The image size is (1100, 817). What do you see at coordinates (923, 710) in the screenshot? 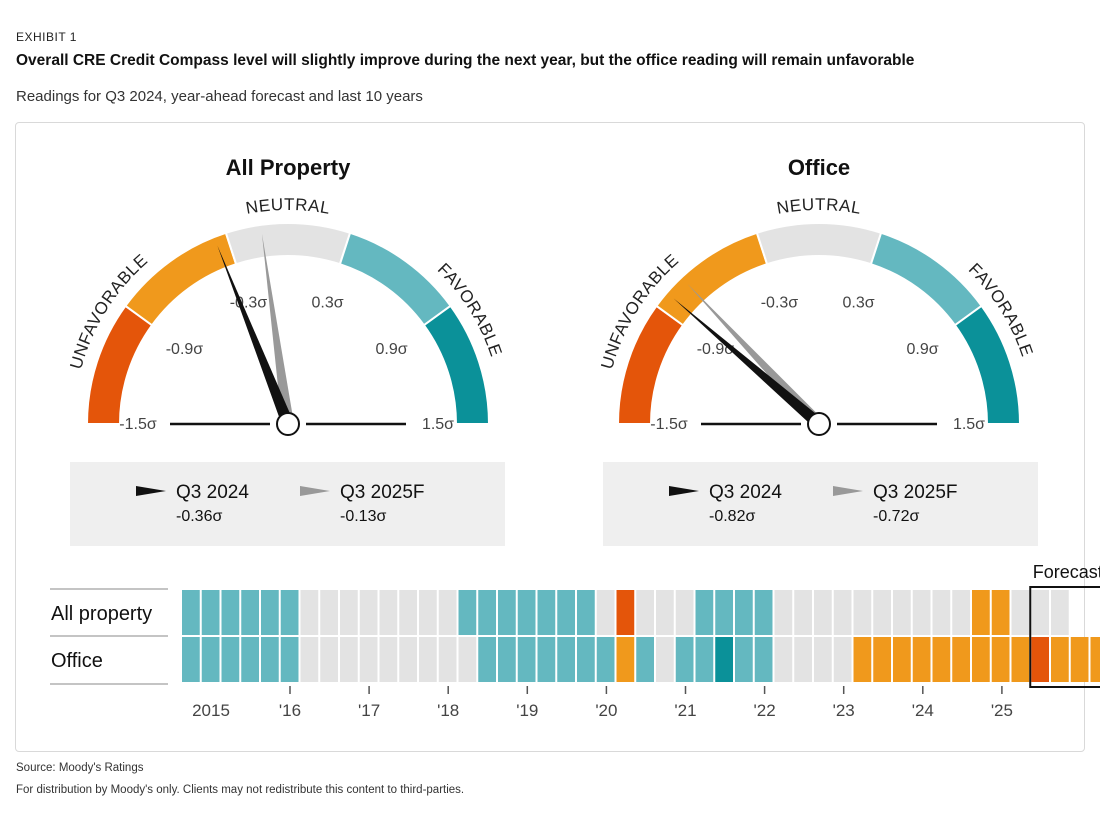
I see `x-tick-label: '24` at bounding box center [923, 710].